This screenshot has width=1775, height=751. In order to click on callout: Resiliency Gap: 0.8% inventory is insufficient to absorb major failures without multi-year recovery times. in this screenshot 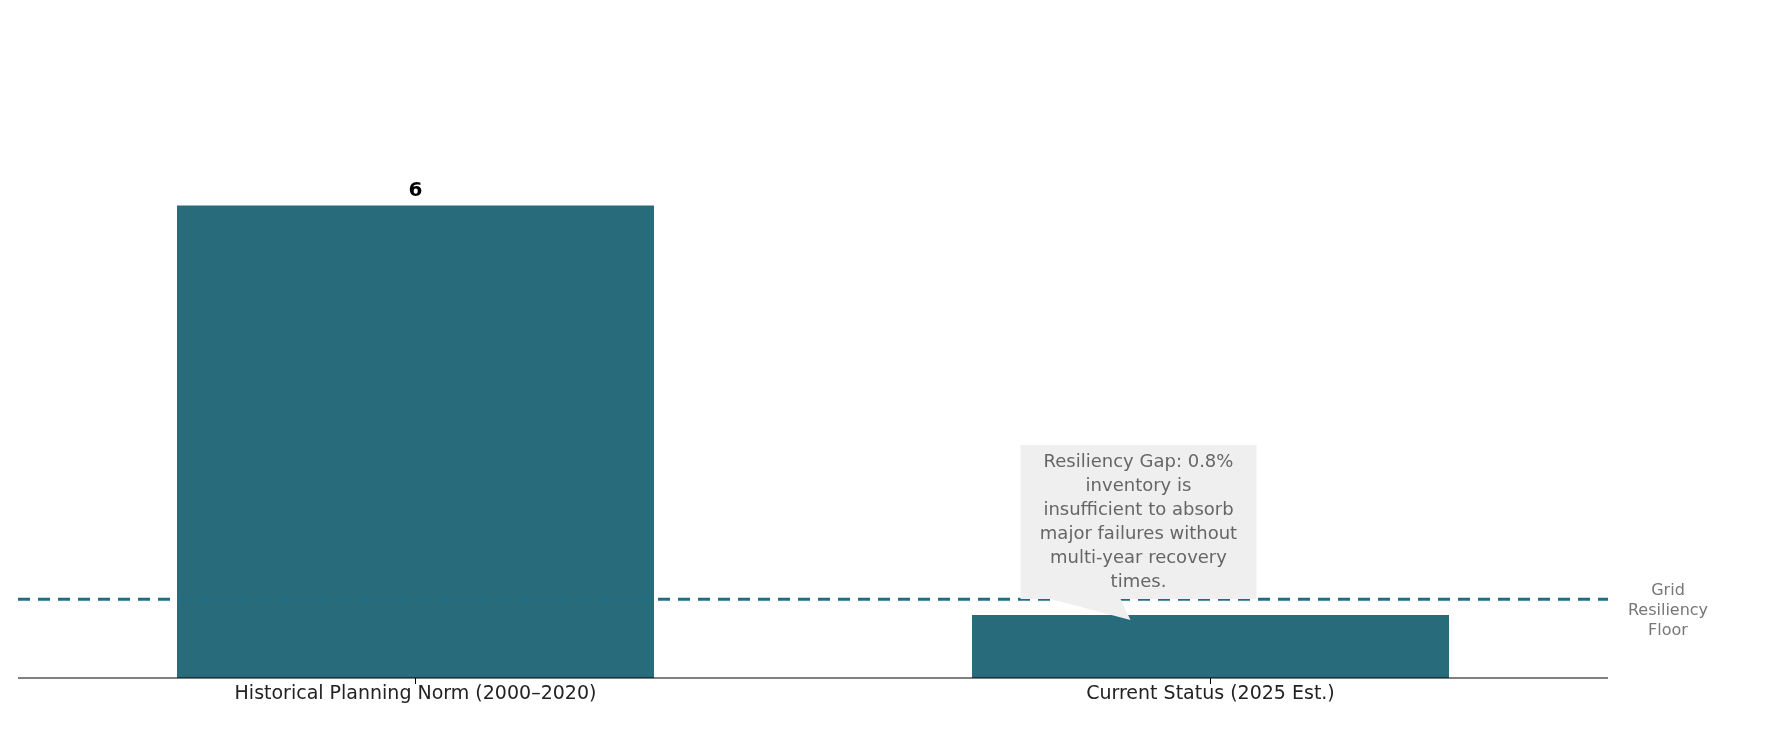, I will do `click(1138, 532)`.